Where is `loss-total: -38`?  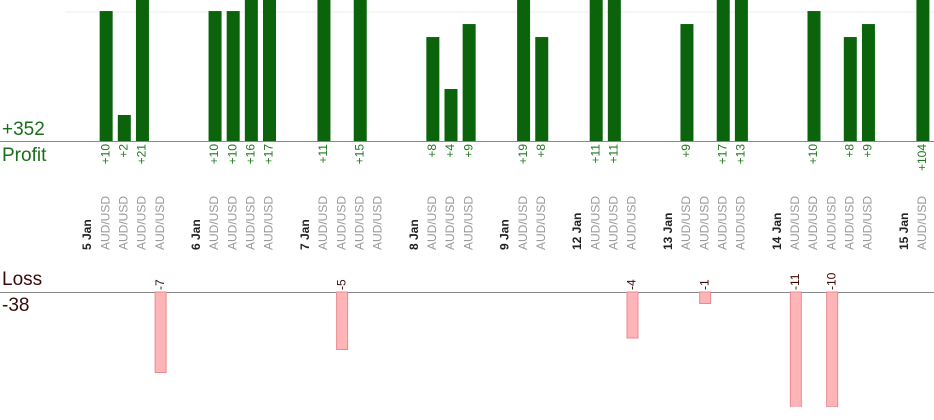 loss-total: -38 is located at coordinates (15, 305).